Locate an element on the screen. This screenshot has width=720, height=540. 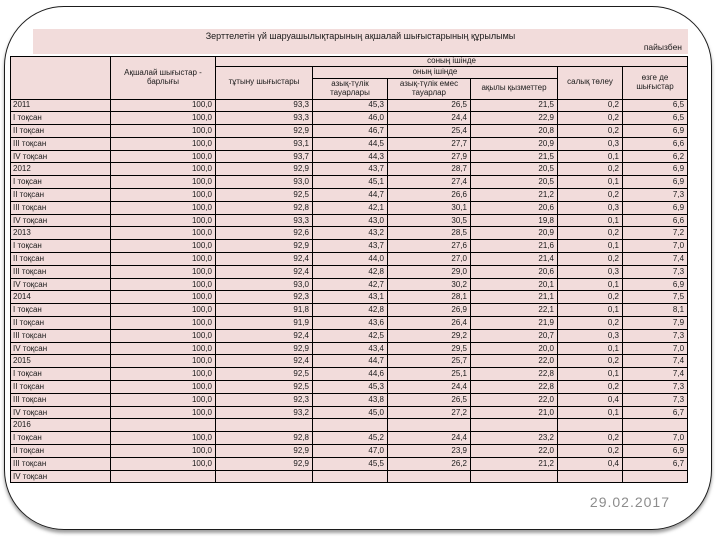
year-row: 2016 is located at coordinates (349, 425).